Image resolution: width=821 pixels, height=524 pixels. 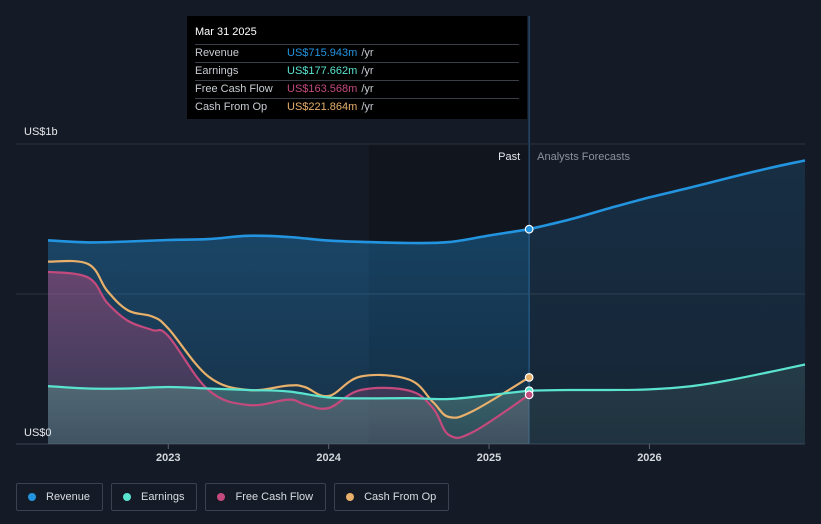 What do you see at coordinates (649, 458) in the screenshot?
I see `x-tick-label: 2026` at bounding box center [649, 458].